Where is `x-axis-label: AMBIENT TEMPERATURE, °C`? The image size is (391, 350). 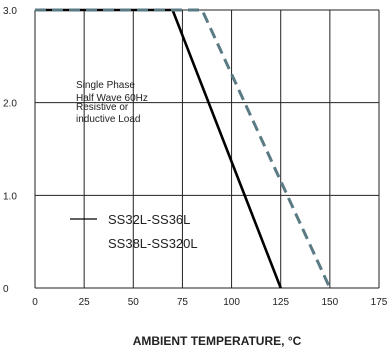
x-axis-label: AMBIENT TEMPERATURE, °C is located at coordinates (217, 341).